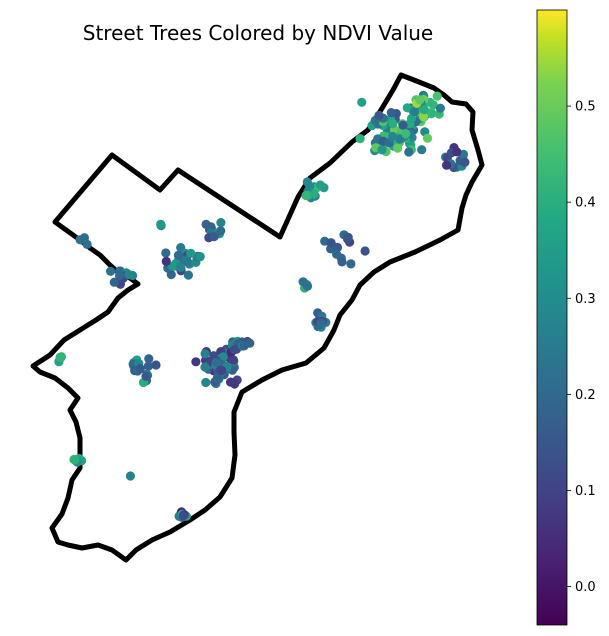  I want to click on colorbar-tick-label: 0.3, so click(585, 299).